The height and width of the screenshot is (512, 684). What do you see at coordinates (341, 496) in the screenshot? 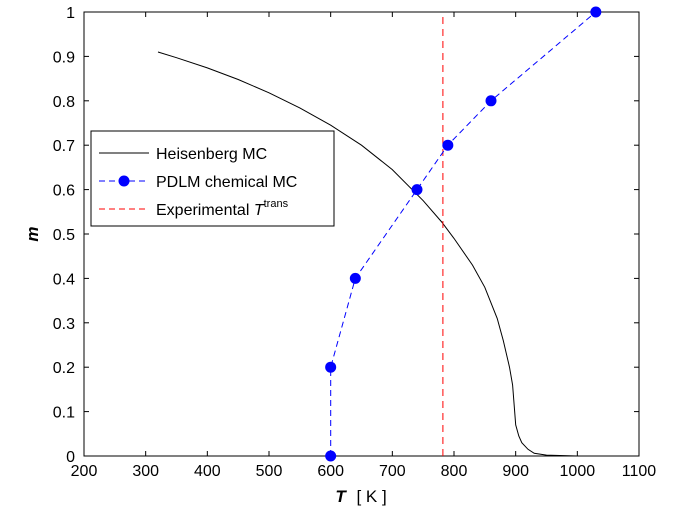
I see `x-axis-symbol: T` at bounding box center [341, 496].